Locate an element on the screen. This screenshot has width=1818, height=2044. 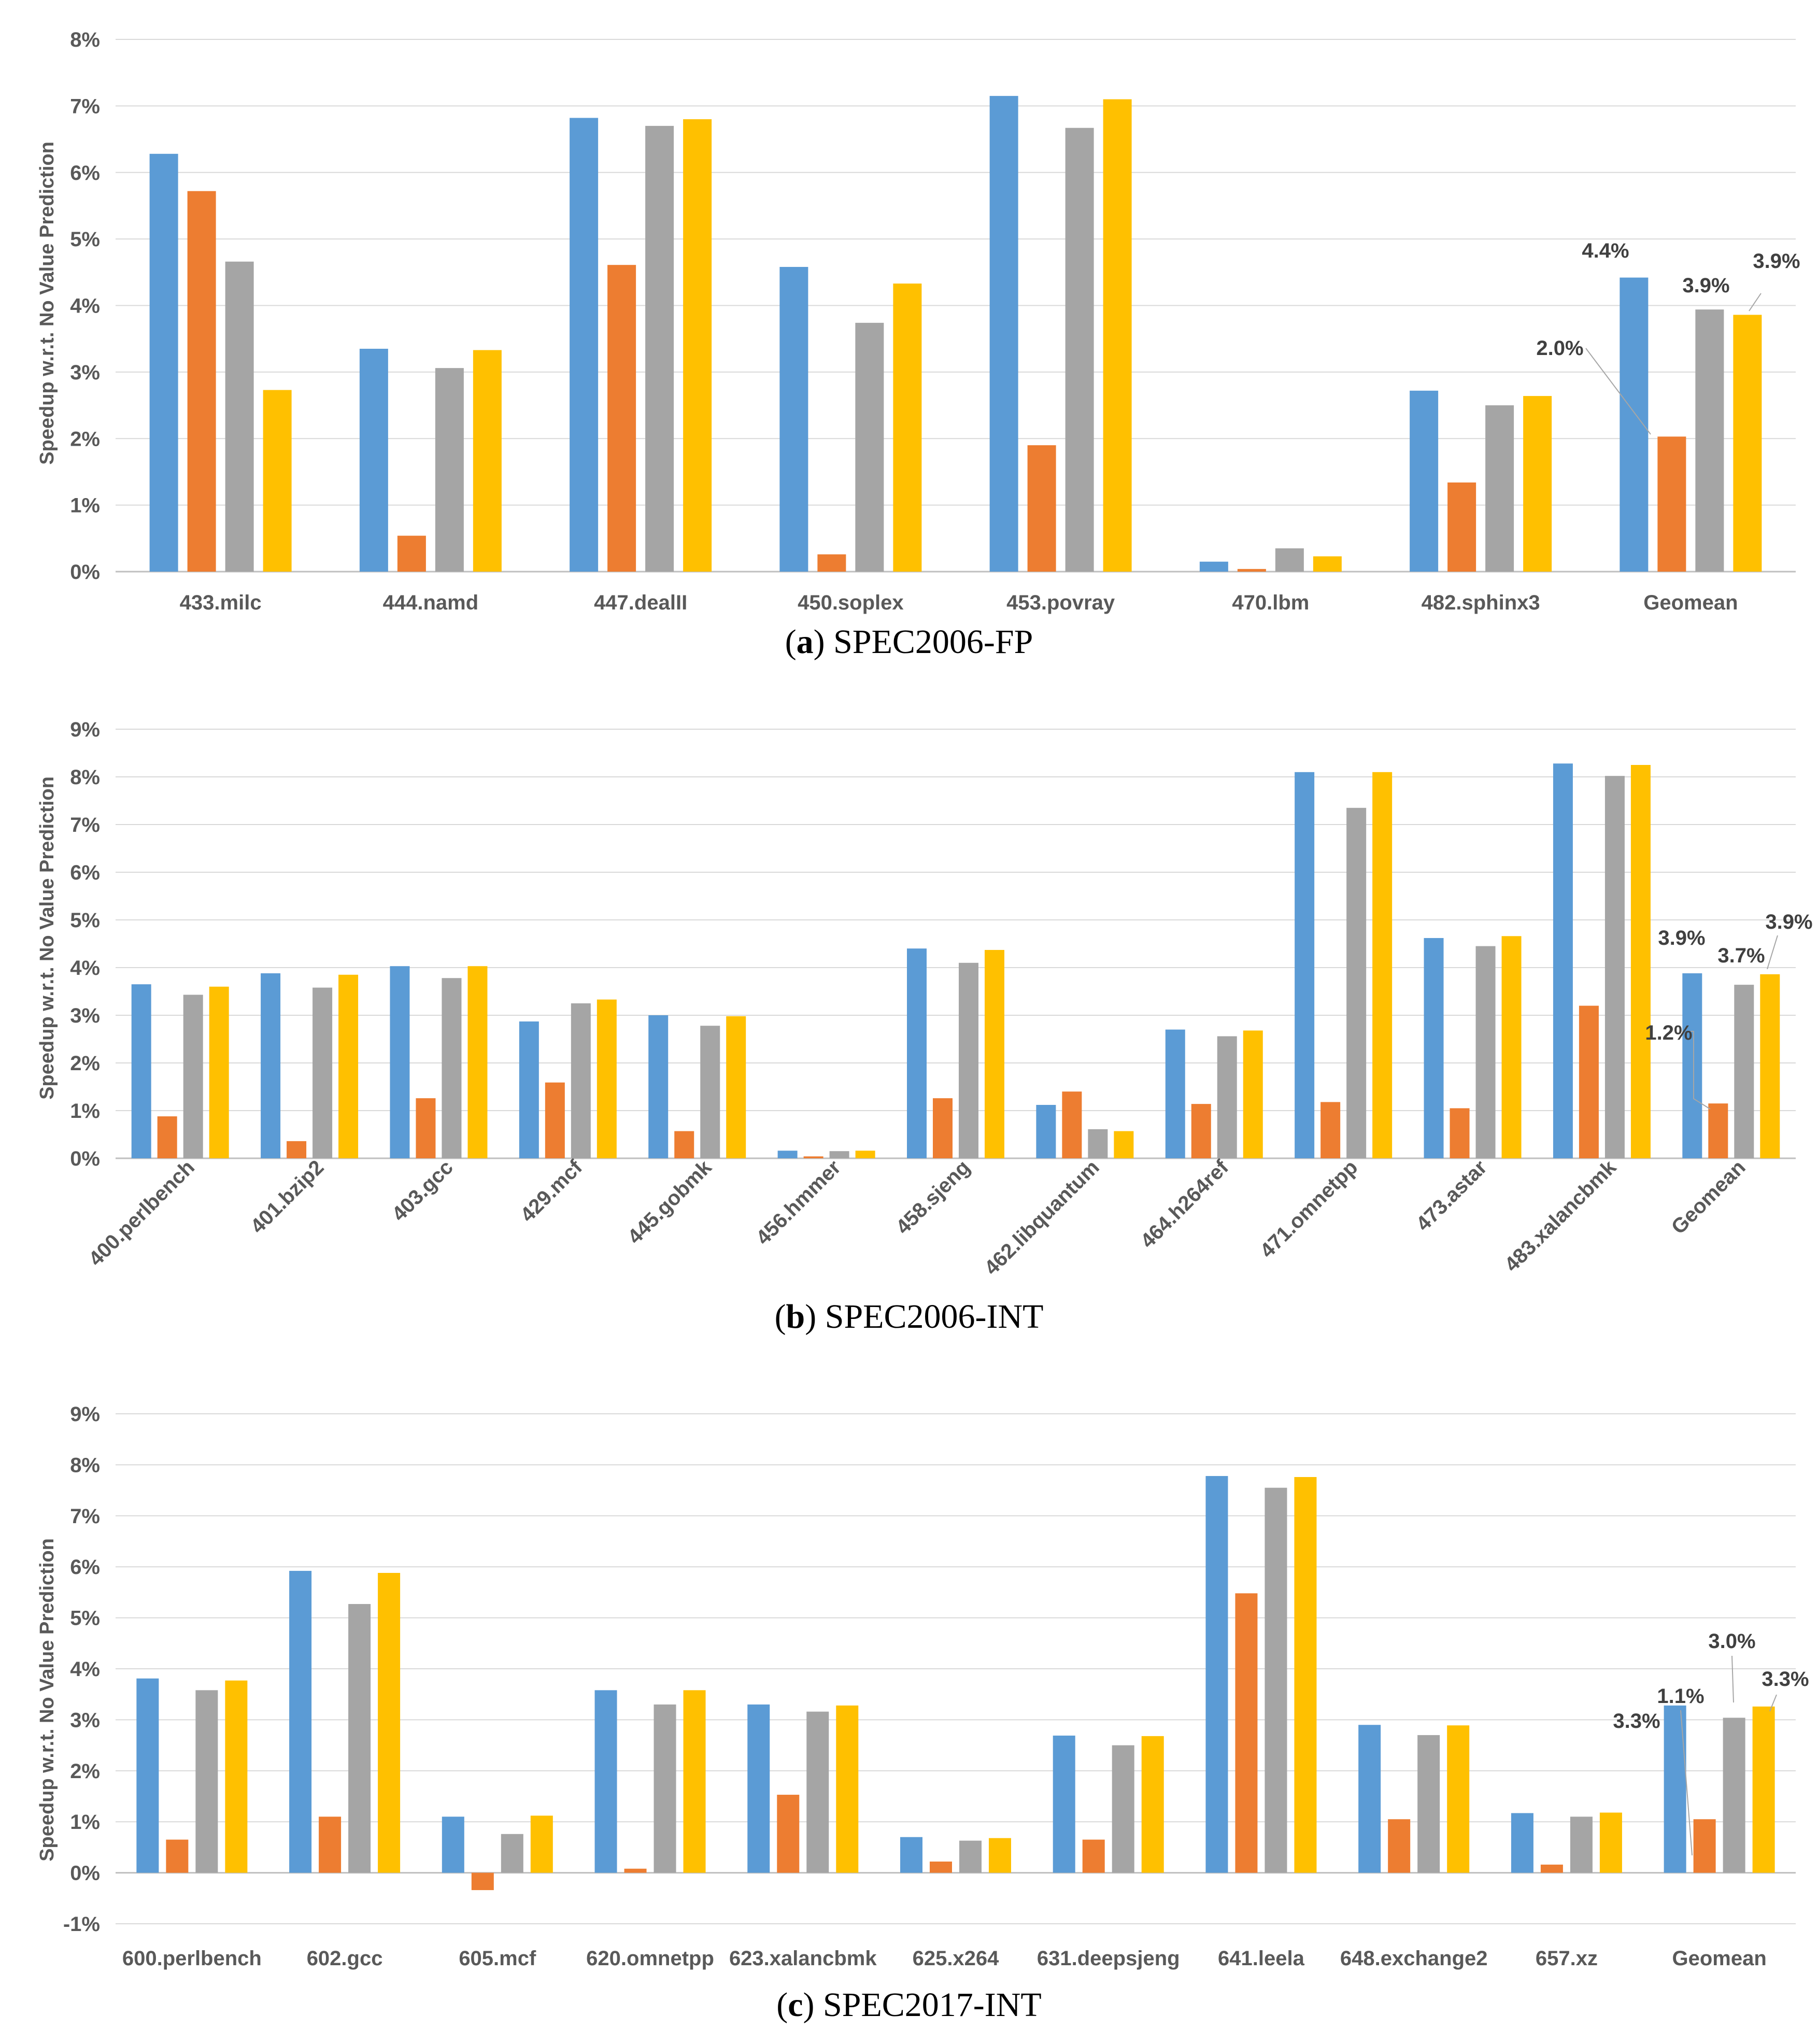
bar-c-600.perlbench-s2 is located at coordinates (177, 1856).